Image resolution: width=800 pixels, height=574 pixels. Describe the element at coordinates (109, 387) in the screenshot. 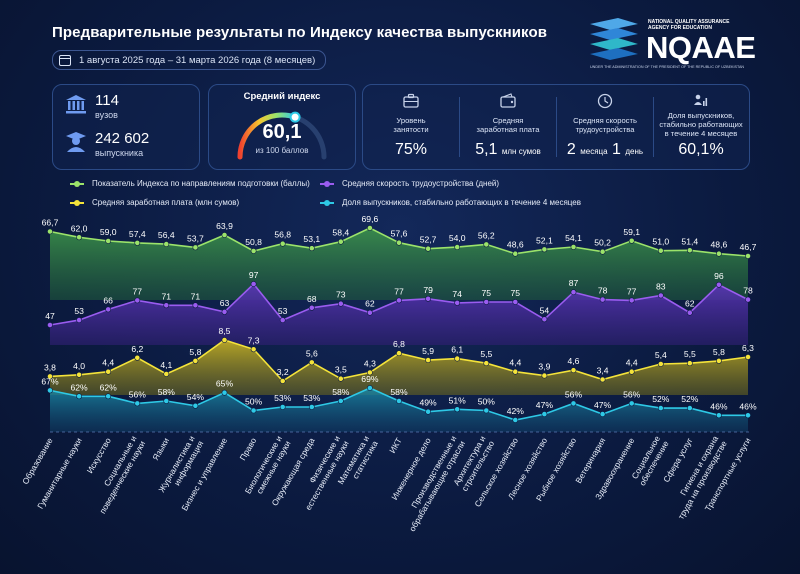

I see `label-stable-2: 62%` at that location.